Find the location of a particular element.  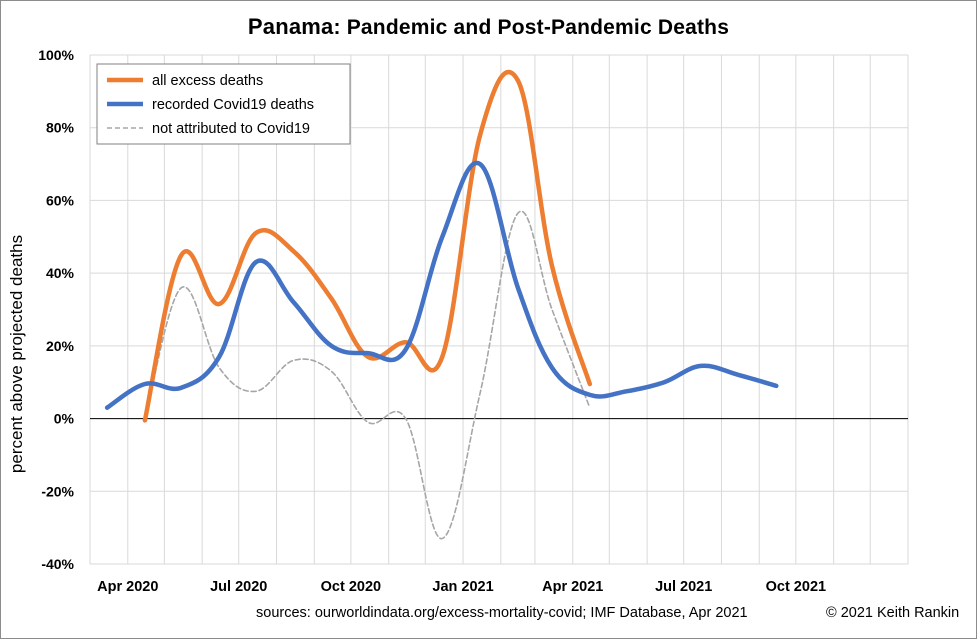

x-tick-label: Jan 2021 is located at coordinates (462, 587).